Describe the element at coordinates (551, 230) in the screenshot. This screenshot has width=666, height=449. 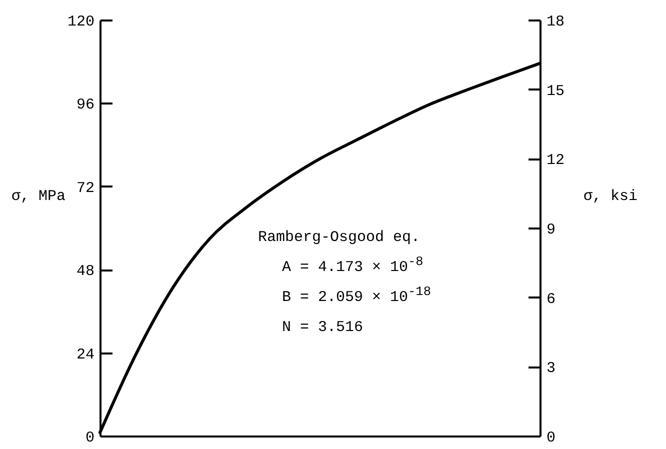
I see `y2-tick-label: 9` at that location.